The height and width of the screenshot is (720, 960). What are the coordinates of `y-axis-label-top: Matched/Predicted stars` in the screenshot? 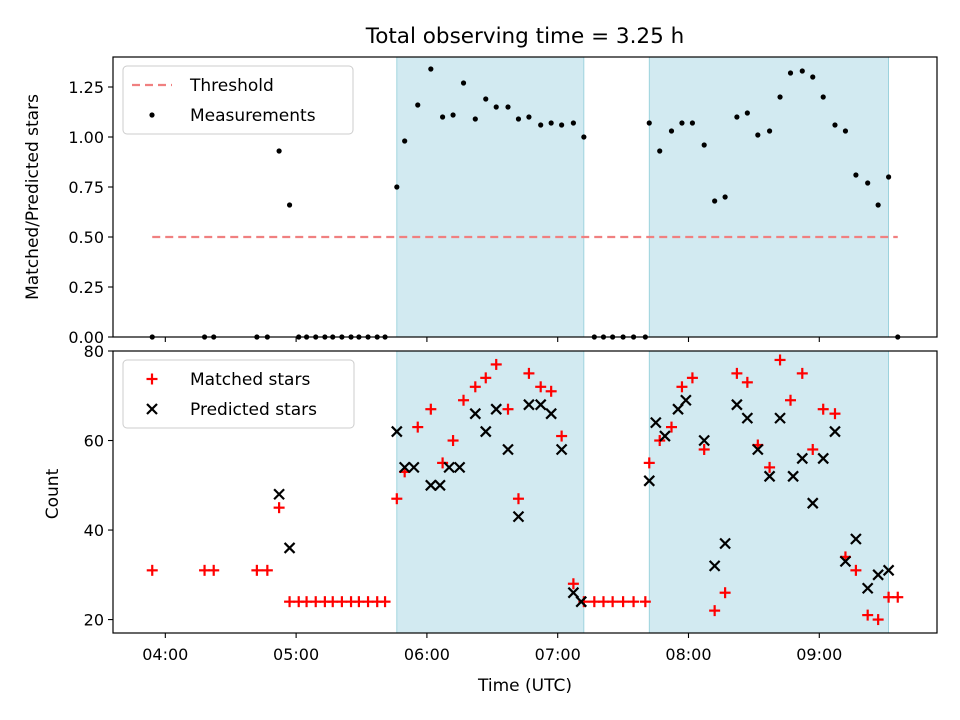 It's located at (33, 197).